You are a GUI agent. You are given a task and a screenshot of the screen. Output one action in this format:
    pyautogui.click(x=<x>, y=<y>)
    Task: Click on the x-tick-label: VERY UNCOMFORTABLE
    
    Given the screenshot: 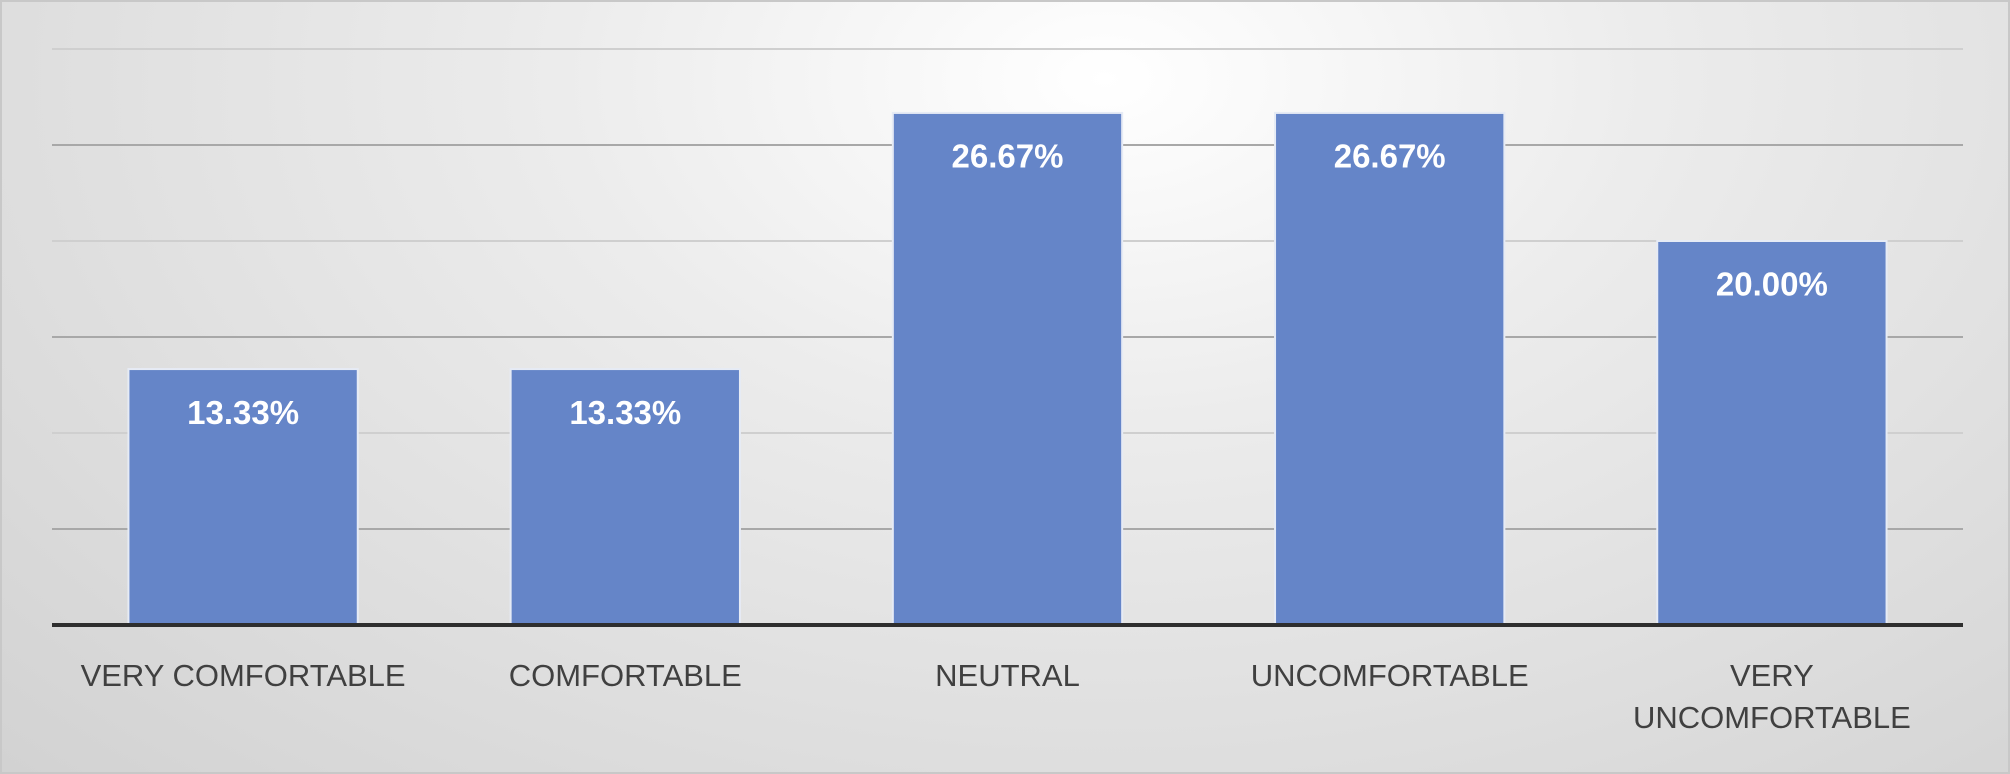 What is the action you would take?
    pyautogui.click(x=1771, y=696)
    